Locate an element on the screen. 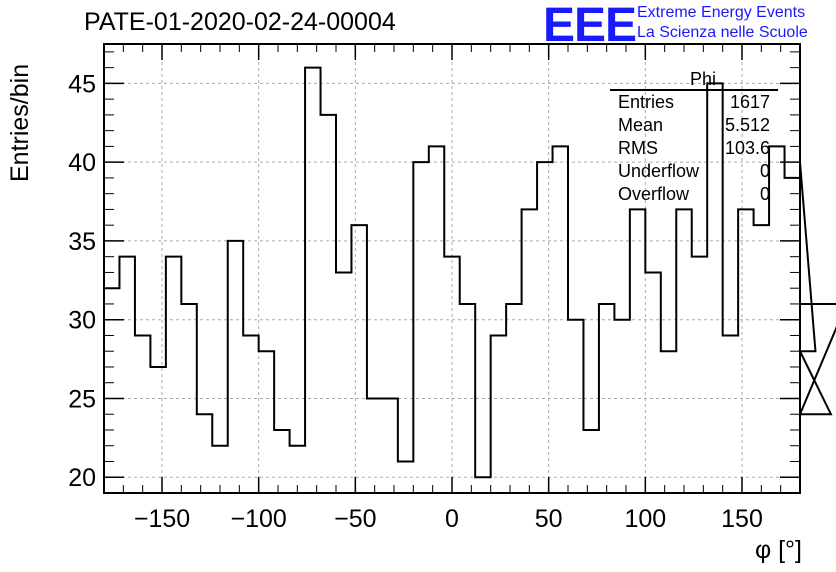  y-tick-label: 45 is located at coordinates (82, 84).